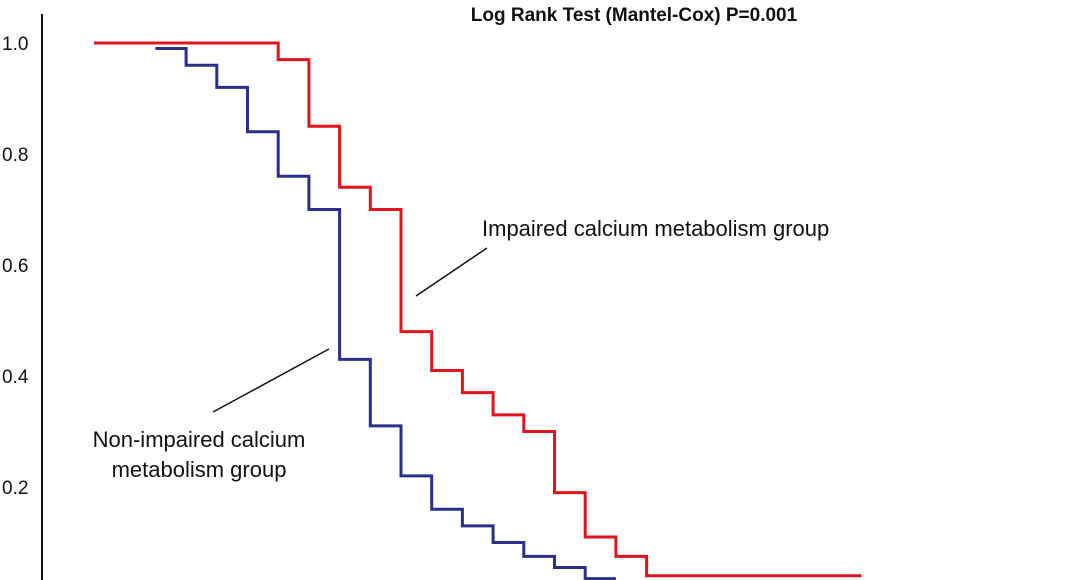 This screenshot has width=1068, height=580. I want to click on y-tick-labels: 1.0 0.8 0.6 0.4 0.2, so click(15, 266).